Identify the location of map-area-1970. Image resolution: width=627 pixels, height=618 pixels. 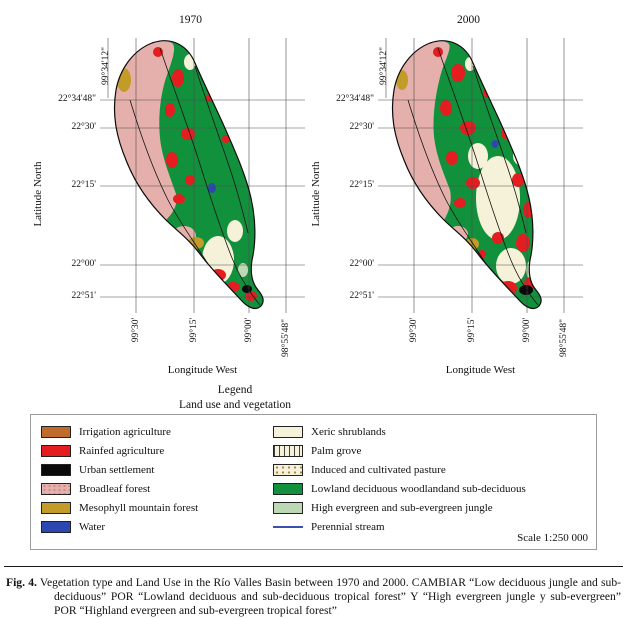
(202, 175).